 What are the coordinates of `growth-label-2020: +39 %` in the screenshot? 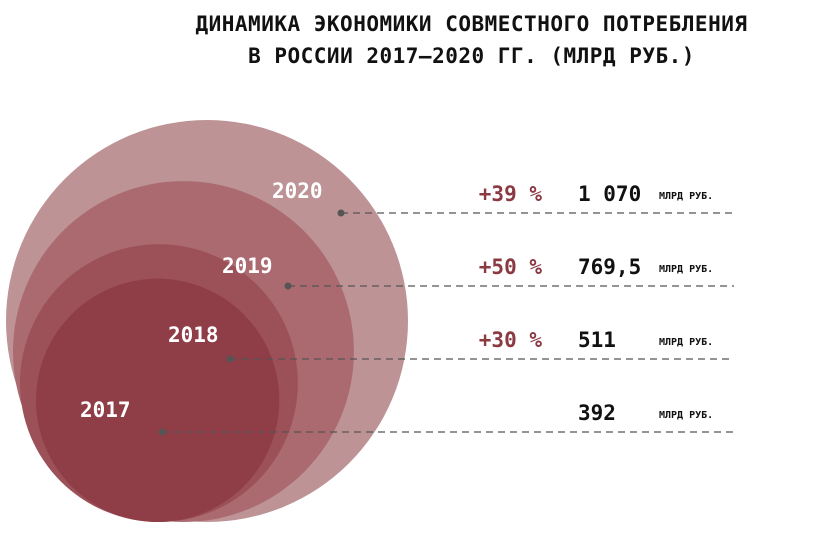 It's located at (511, 194).